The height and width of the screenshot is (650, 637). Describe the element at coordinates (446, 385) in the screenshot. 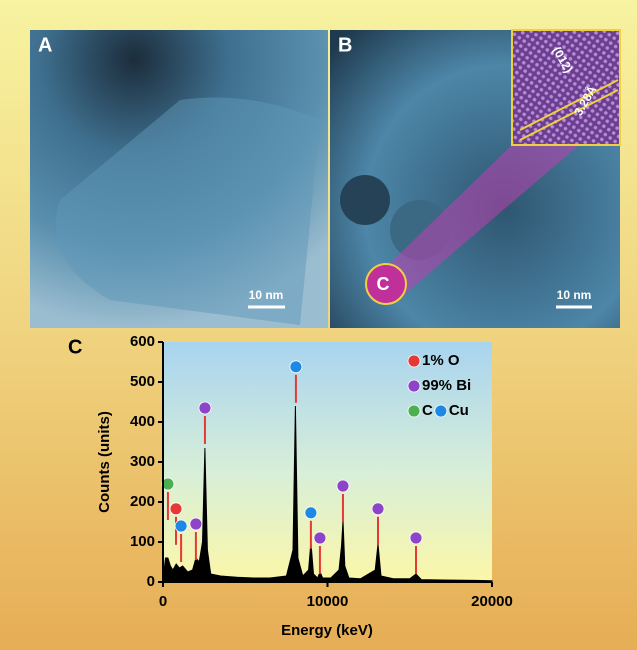

I see `legend-label: 99% Bi` at that location.